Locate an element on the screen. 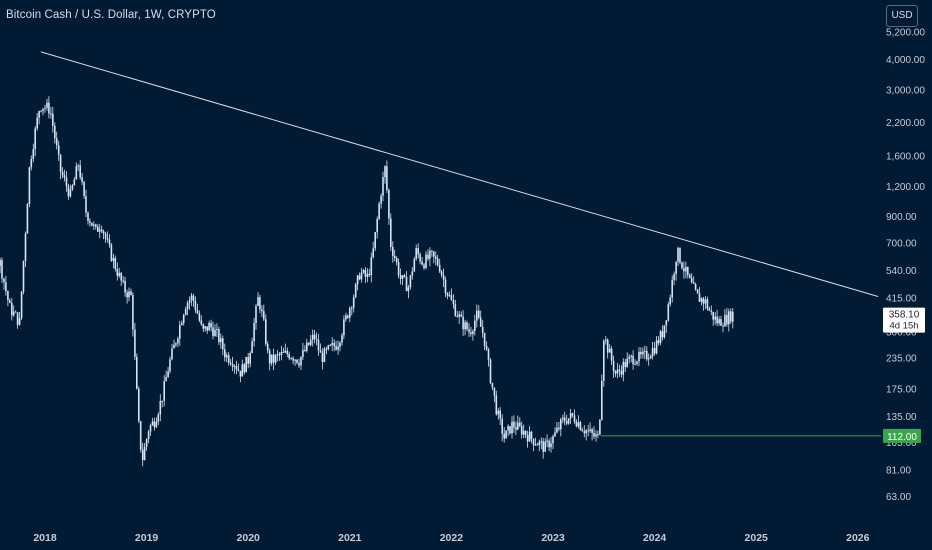  price-tick-label: 175.00 is located at coordinates (901, 389).